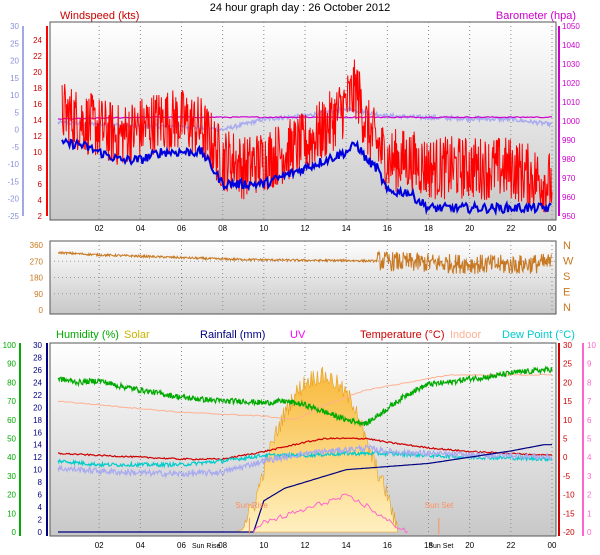 Image resolution: width=600 pixels, height=555 pixels. Describe the element at coordinates (569, 495) in the screenshot. I see `temp-tick-label: -10` at that location.